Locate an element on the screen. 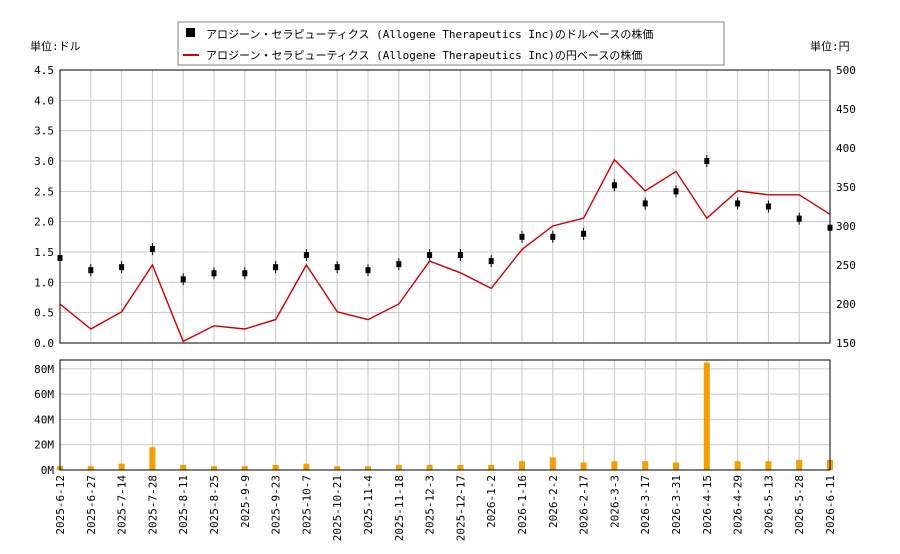 The height and width of the screenshot is (554, 900). x-tick-label: 2025-11-4 is located at coordinates (368, 505).